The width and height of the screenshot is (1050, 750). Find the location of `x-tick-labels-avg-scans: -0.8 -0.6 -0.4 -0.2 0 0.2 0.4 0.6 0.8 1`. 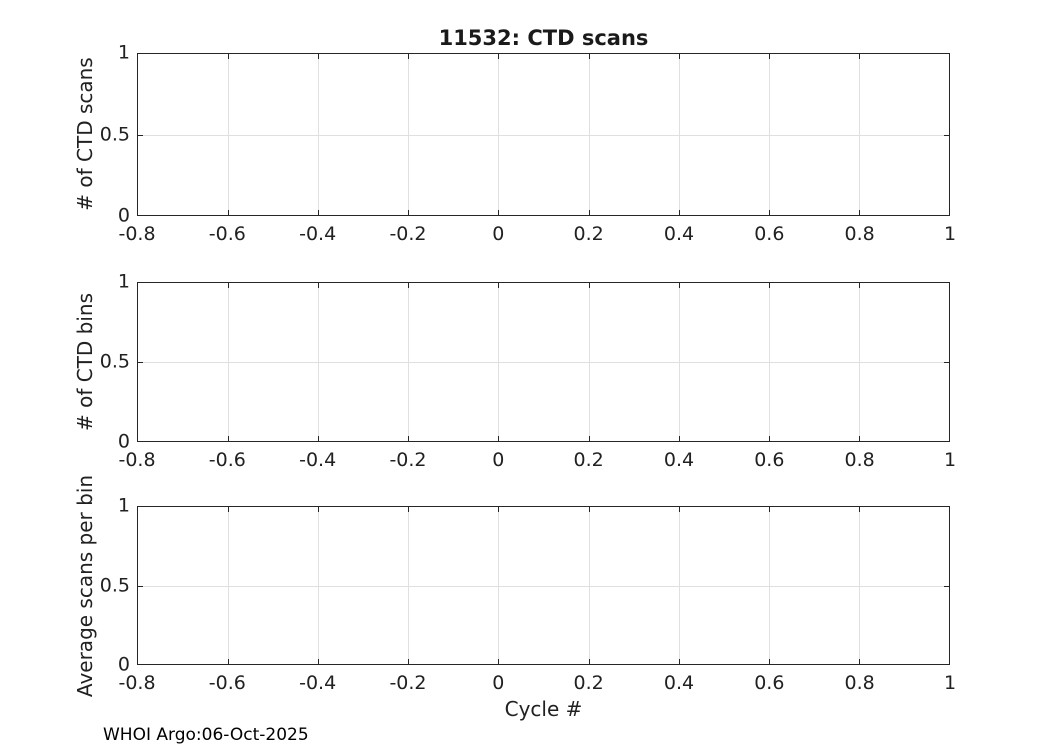

x-tick-labels-avg-scans: -0.8 -0.6 -0.4 -0.2 0 0.2 0.4 0.6 0.8 1 is located at coordinates (537, 683).